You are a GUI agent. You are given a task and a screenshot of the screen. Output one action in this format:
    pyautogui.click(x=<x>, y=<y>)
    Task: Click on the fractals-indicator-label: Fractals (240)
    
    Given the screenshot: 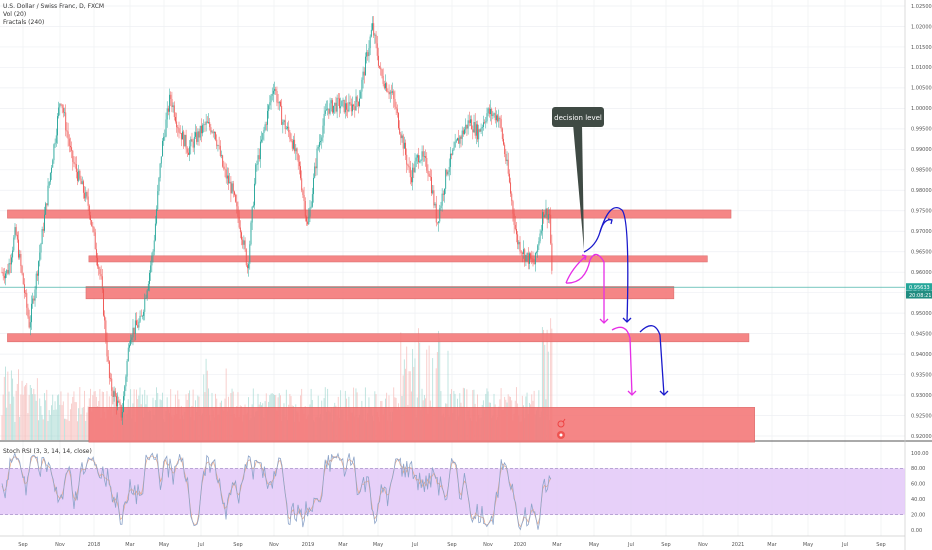 What is the action you would take?
    pyautogui.click(x=24, y=22)
    